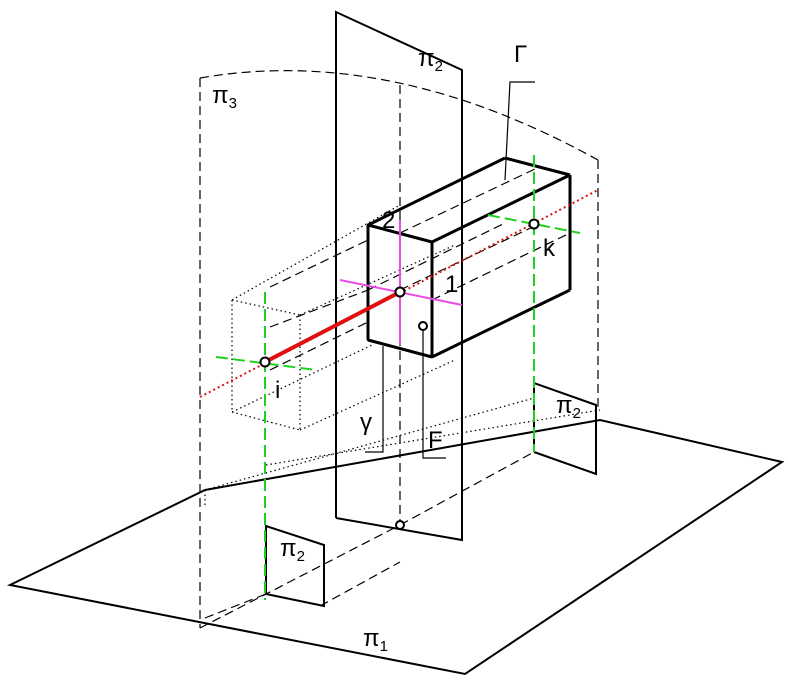  Describe the element at coordinates (549, 248) in the screenshot. I see `label-k: k` at that location.